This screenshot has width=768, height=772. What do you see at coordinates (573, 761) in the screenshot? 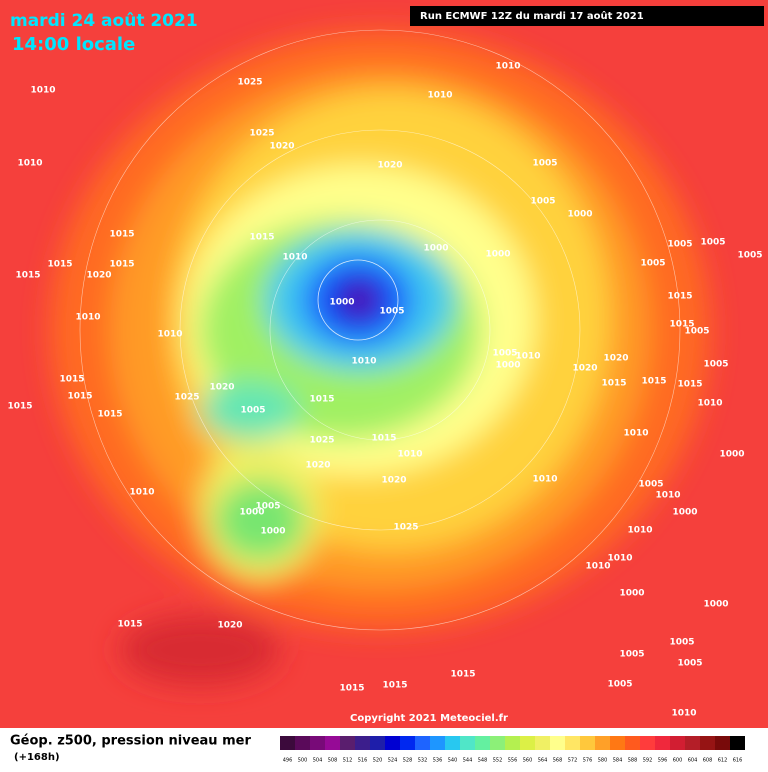
I see `scale-label: 572` at bounding box center [573, 761].